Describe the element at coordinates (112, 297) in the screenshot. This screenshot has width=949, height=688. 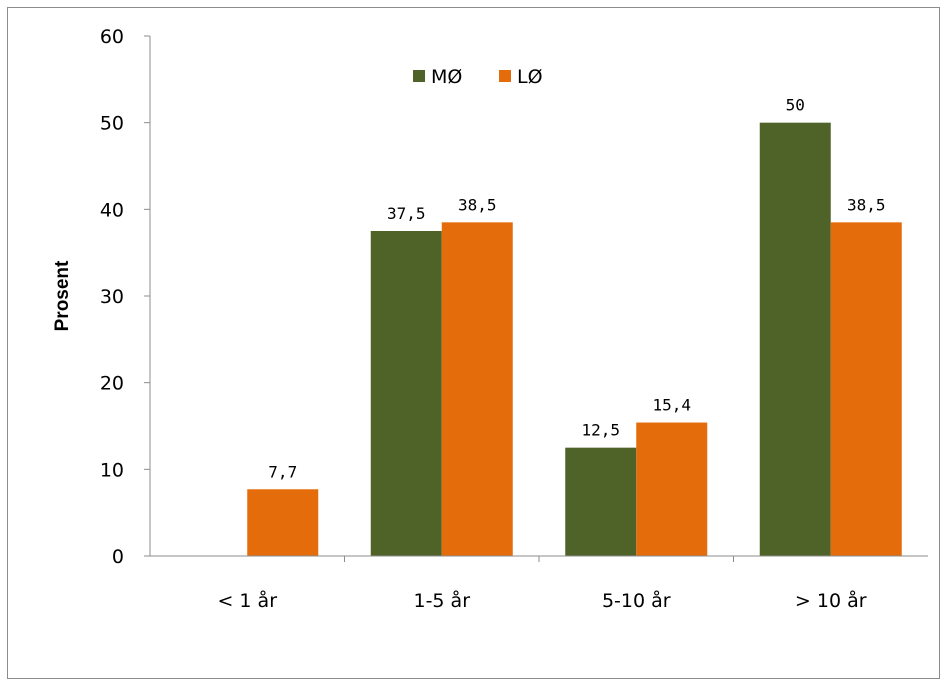
I see `y-tick-label: 30` at that location.